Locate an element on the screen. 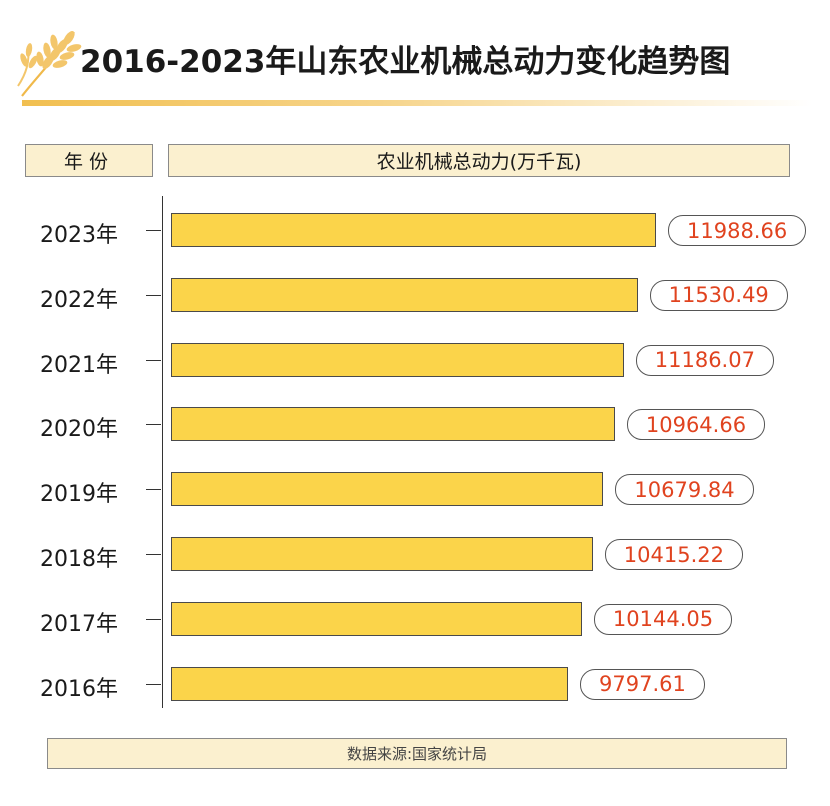 The height and width of the screenshot is (806, 830). bar-row: 2017年 10144.05 is located at coordinates (415, 619).